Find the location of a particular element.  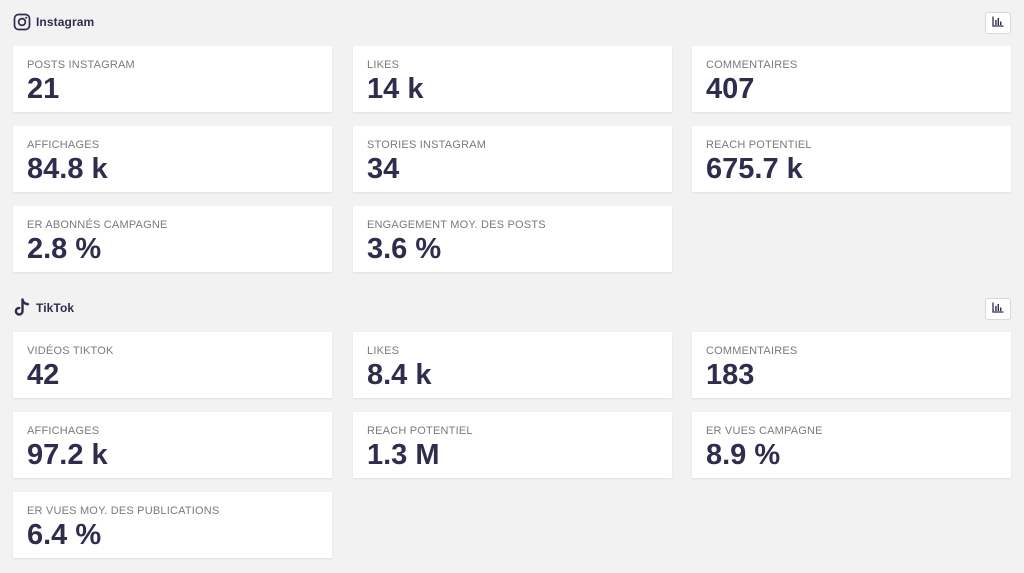

stat-value: 1.3 M is located at coordinates (403, 455).